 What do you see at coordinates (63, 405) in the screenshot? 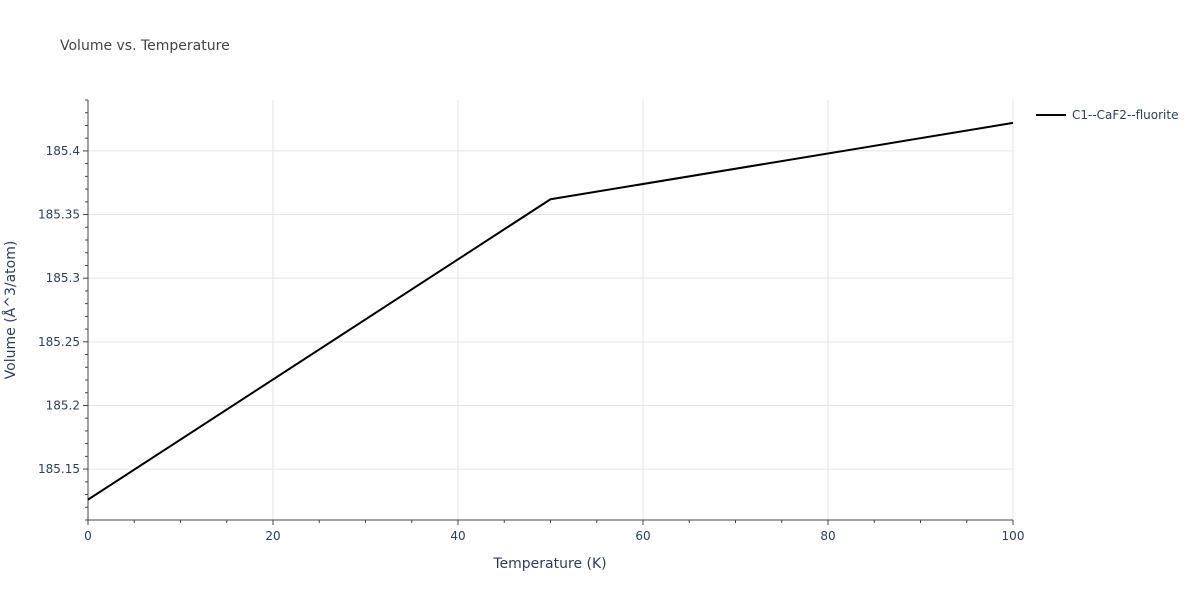
I see `y-tick-label: 185.2` at bounding box center [63, 405].